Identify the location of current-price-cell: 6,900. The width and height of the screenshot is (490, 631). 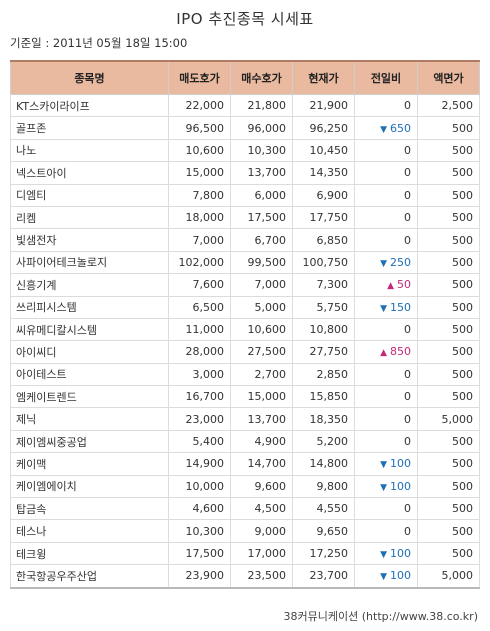
(323, 195).